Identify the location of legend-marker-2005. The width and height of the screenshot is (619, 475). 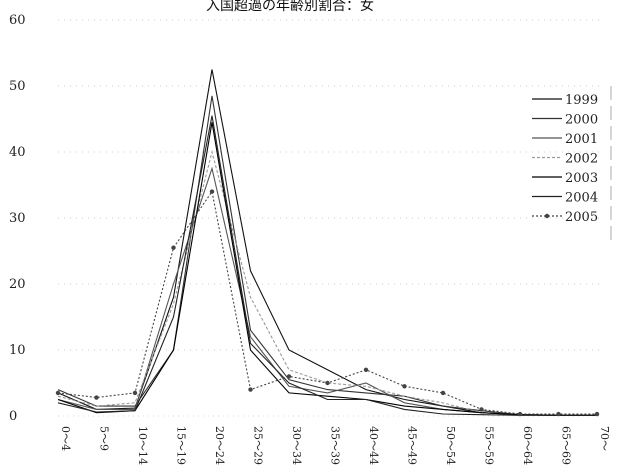
(547, 216).